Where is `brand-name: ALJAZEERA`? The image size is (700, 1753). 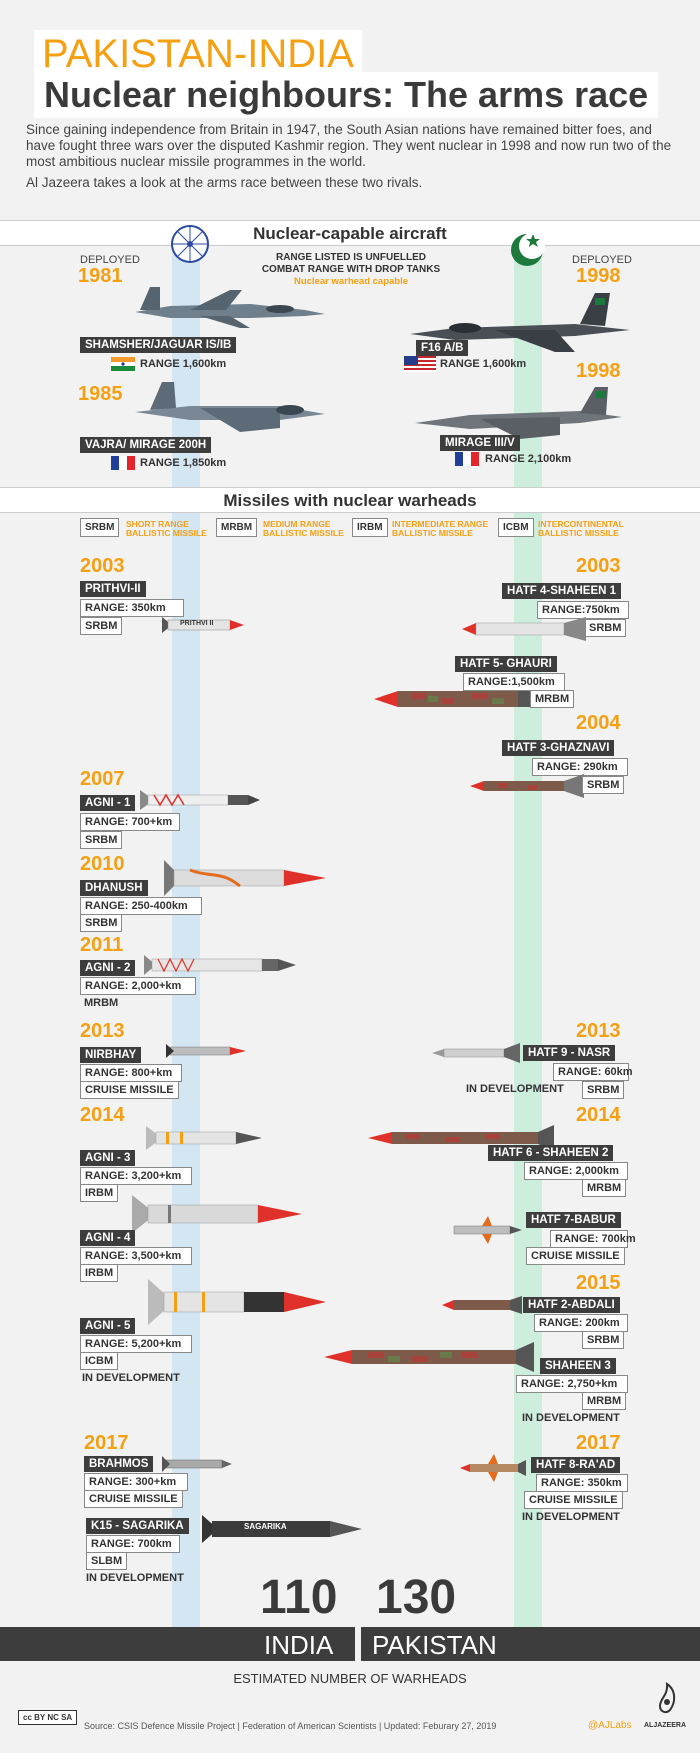 brand-name: ALJAZEERA is located at coordinates (665, 1725).